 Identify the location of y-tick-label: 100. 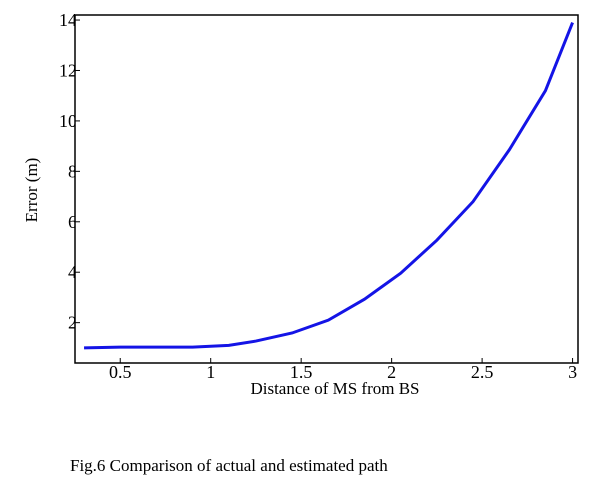
(72, 121).